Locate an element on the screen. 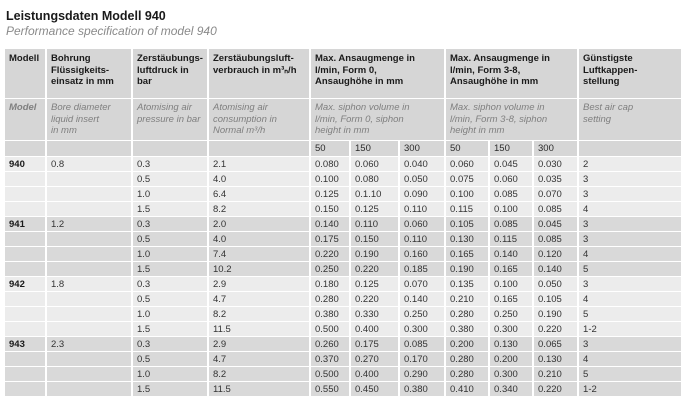 Image resolution: width=700 pixels, height=403 pixels. data-cell: 2.0 is located at coordinates (259, 224).